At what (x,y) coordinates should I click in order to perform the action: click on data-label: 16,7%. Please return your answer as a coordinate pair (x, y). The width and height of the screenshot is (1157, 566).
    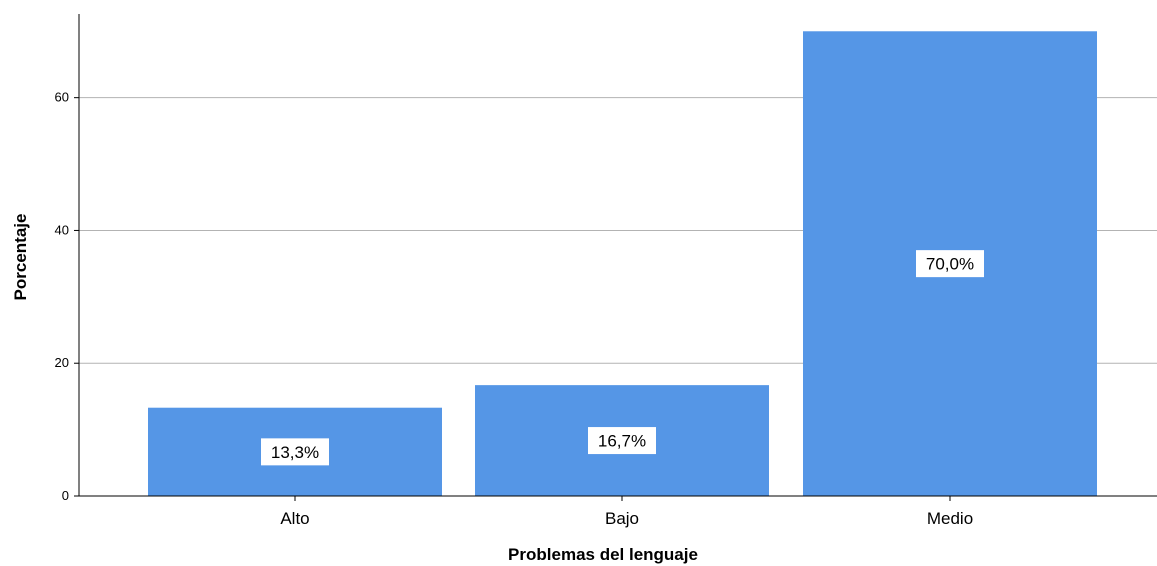
    Looking at the image, I should click on (622, 441).